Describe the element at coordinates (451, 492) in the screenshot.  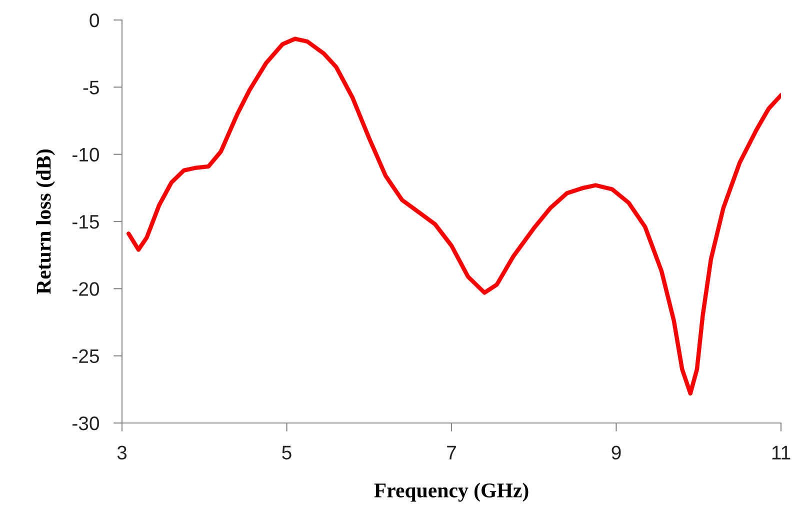
I see `x-axis-title: Frequency (GHz)` at that location.